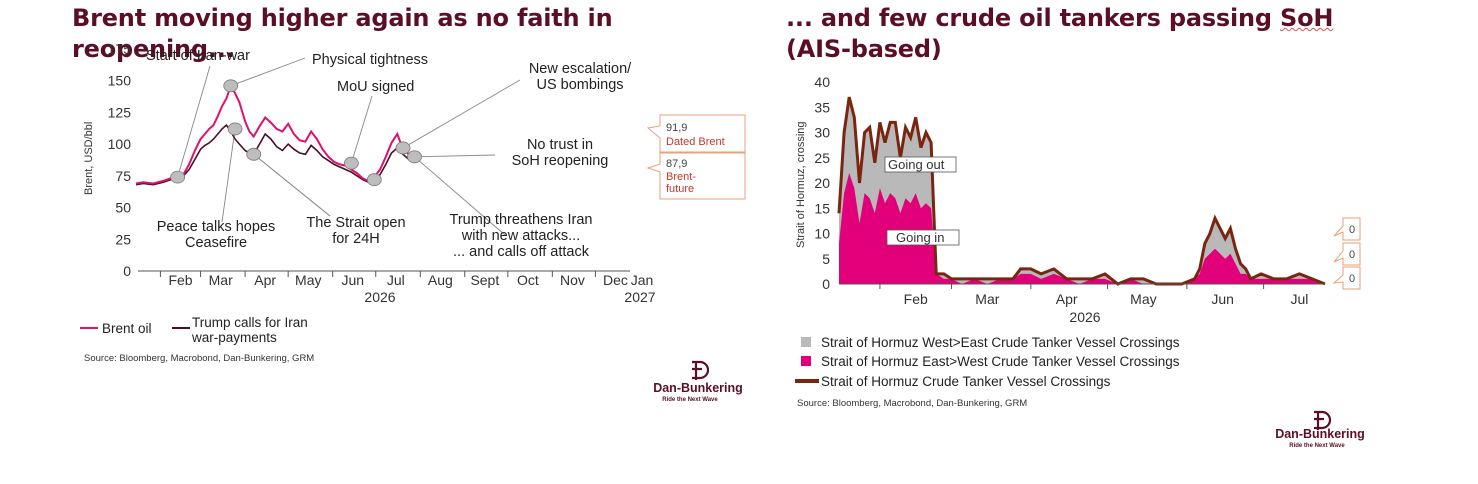 Image resolution: width=1478 pixels, height=484 pixels. What do you see at coordinates (806, 361) in the screenshot?
I see `legend-east-west-swatch` at bounding box center [806, 361].